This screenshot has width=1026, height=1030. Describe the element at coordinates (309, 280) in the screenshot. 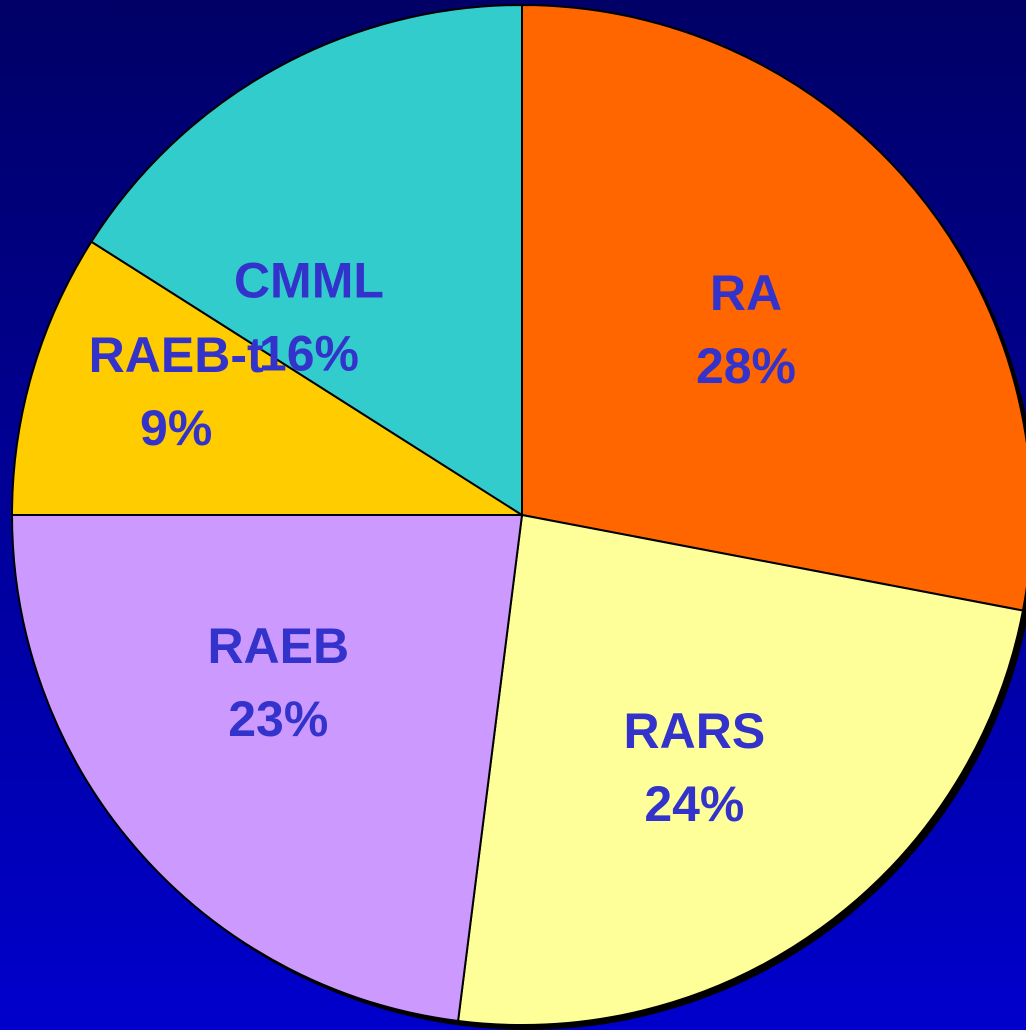

I see `slice-category-label: CMML` at that location.